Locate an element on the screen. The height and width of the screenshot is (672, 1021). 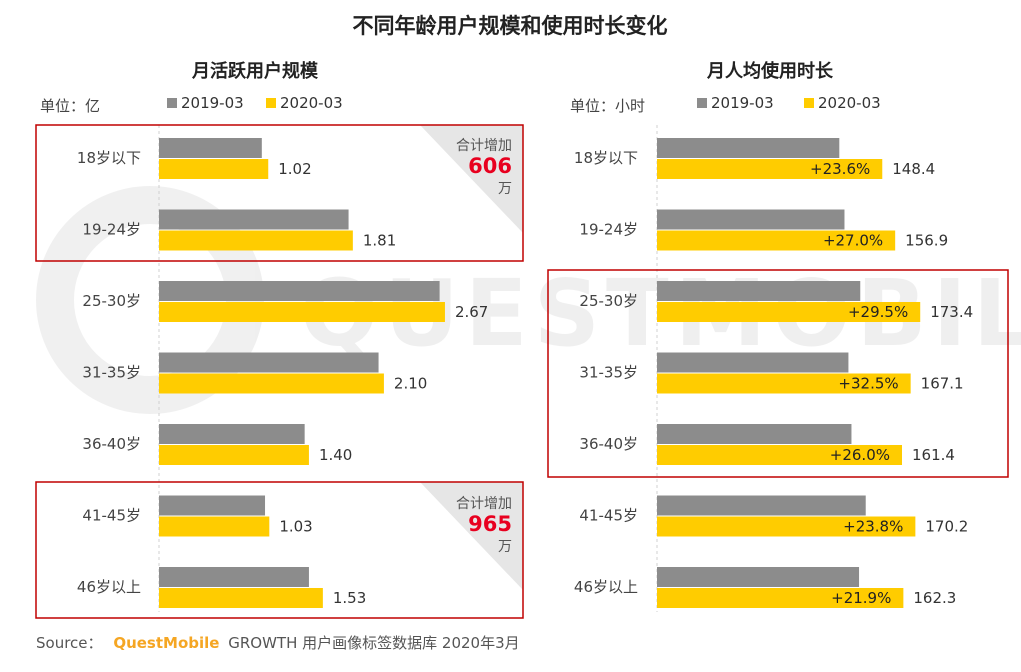
mau-category-label-4: 36-40岁 is located at coordinates (111, 444).